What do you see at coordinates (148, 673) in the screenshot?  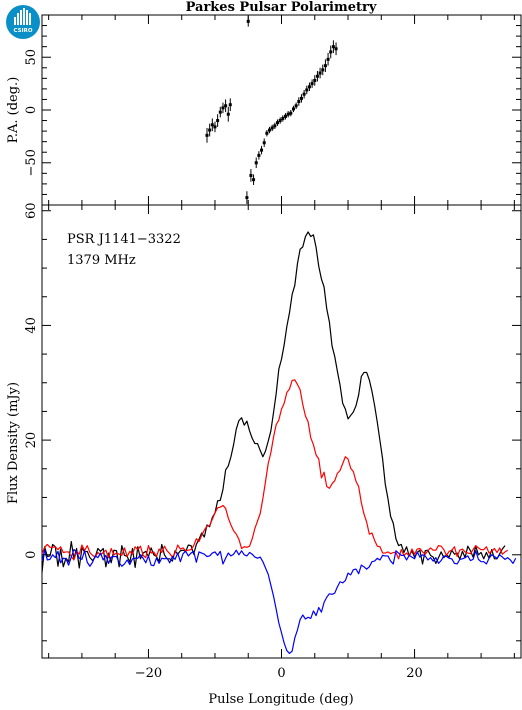 I see `flux-x-tick-label: −20` at bounding box center [148, 673].